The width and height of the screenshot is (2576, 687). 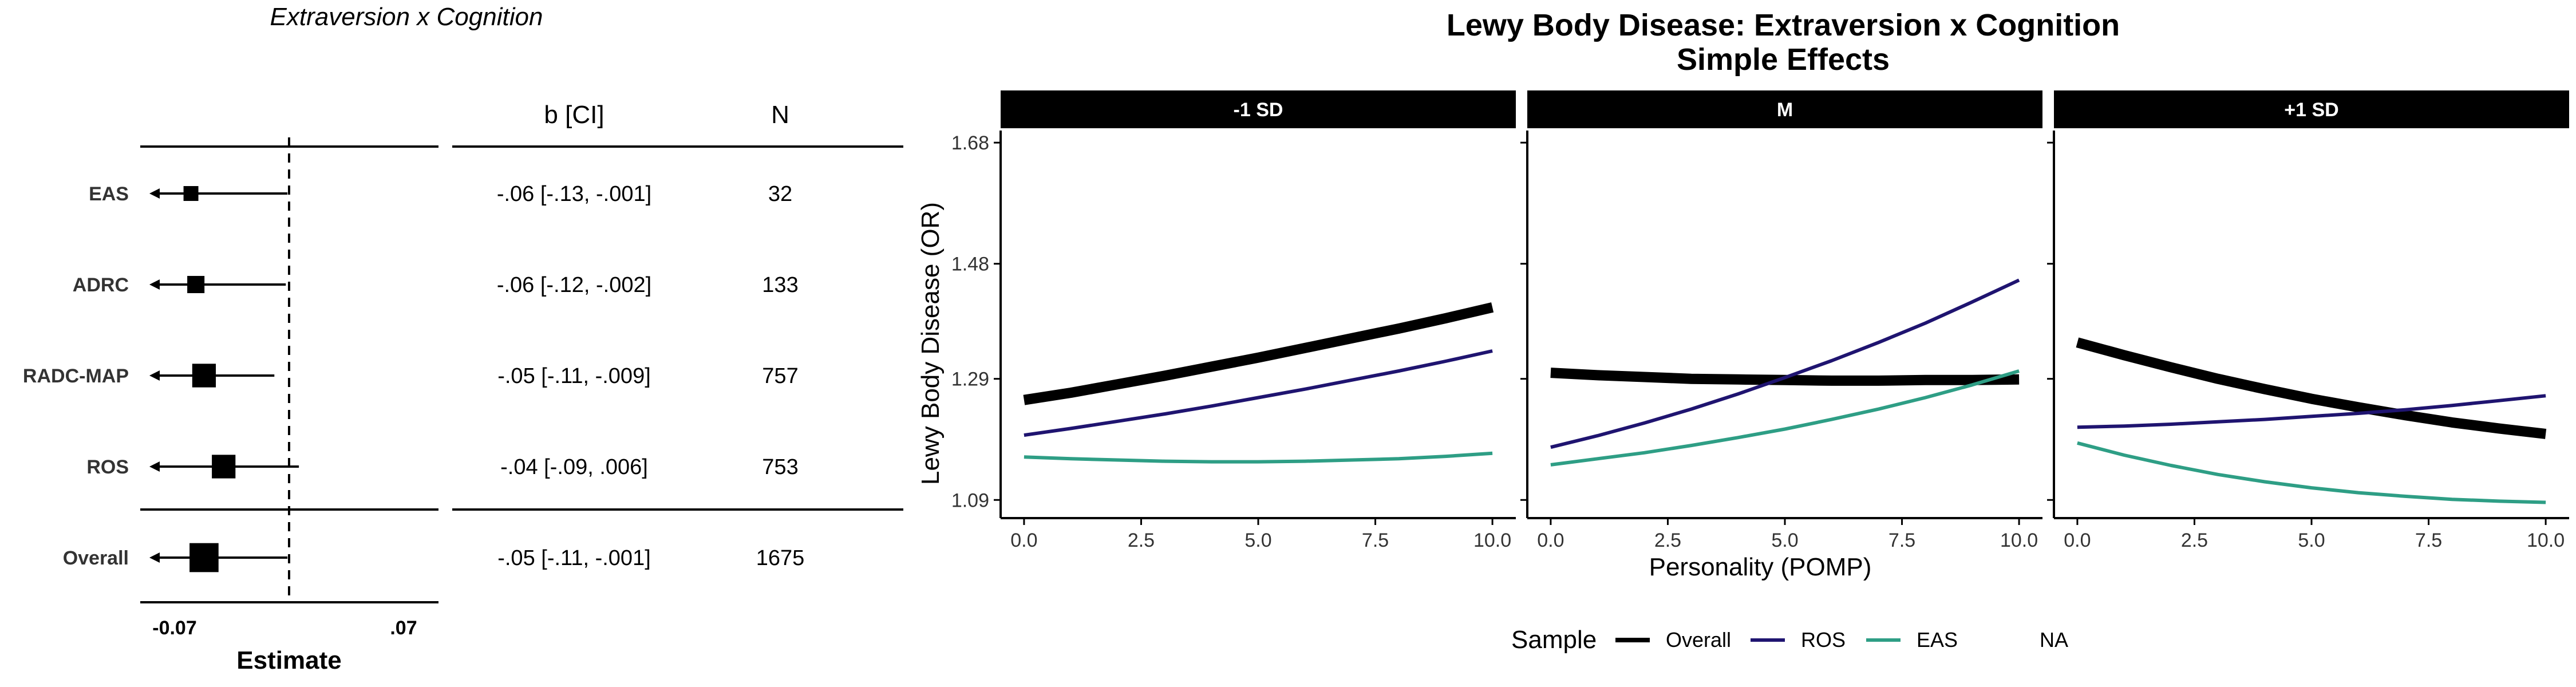 I want to click on chart-subtitle: Simple Effects, so click(x=1783, y=59).